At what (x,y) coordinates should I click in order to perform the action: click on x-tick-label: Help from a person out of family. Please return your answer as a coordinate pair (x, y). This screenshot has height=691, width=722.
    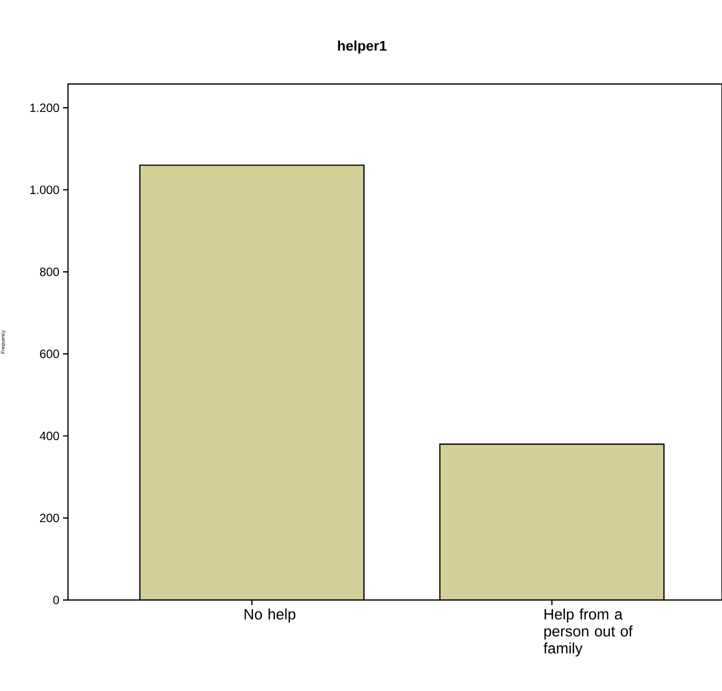
    Looking at the image, I should click on (588, 632).